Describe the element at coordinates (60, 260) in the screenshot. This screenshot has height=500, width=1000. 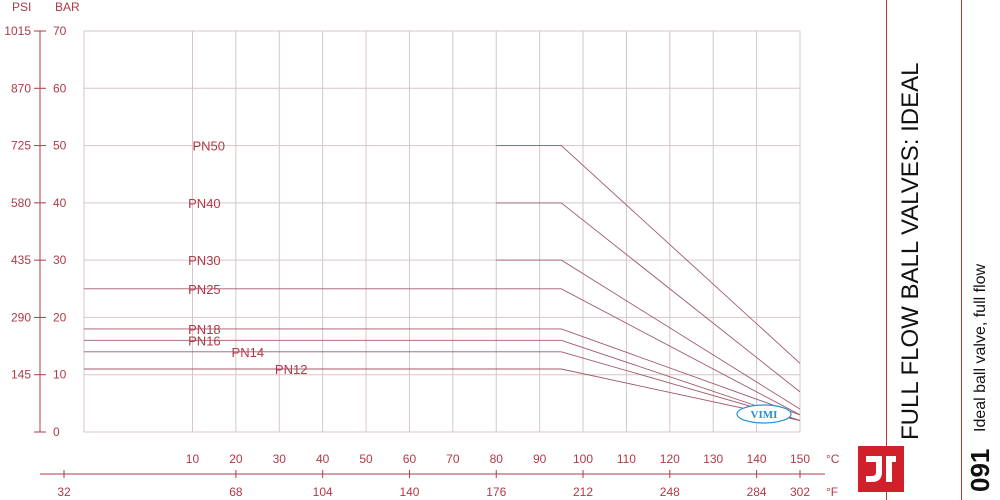
I see `bar-tick-label-30: 30` at that location.